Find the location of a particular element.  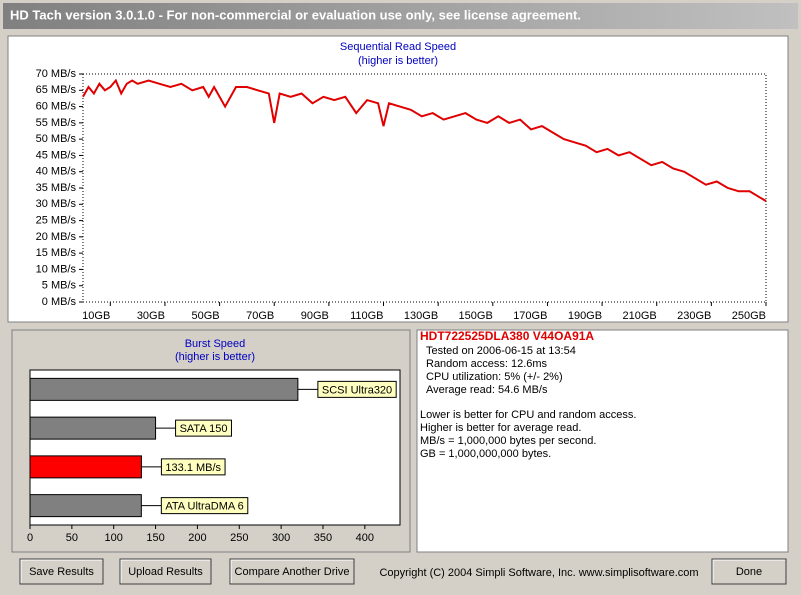

y-tick-label: 5 MB/s is located at coordinates (59, 286).